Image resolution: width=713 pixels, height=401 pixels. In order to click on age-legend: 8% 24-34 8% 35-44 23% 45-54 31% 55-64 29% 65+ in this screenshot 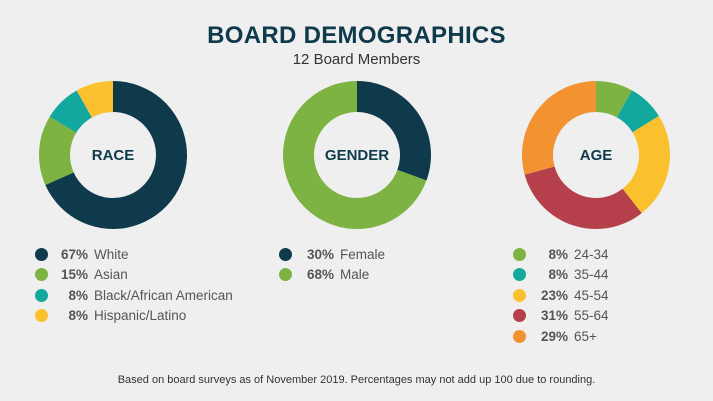, I will do `click(561, 295)`.